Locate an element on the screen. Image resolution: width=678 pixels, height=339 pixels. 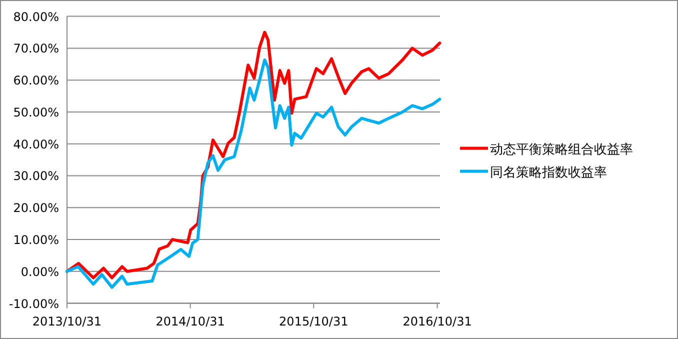
x-tick-label: 2014/10/31 is located at coordinates (190, 321).